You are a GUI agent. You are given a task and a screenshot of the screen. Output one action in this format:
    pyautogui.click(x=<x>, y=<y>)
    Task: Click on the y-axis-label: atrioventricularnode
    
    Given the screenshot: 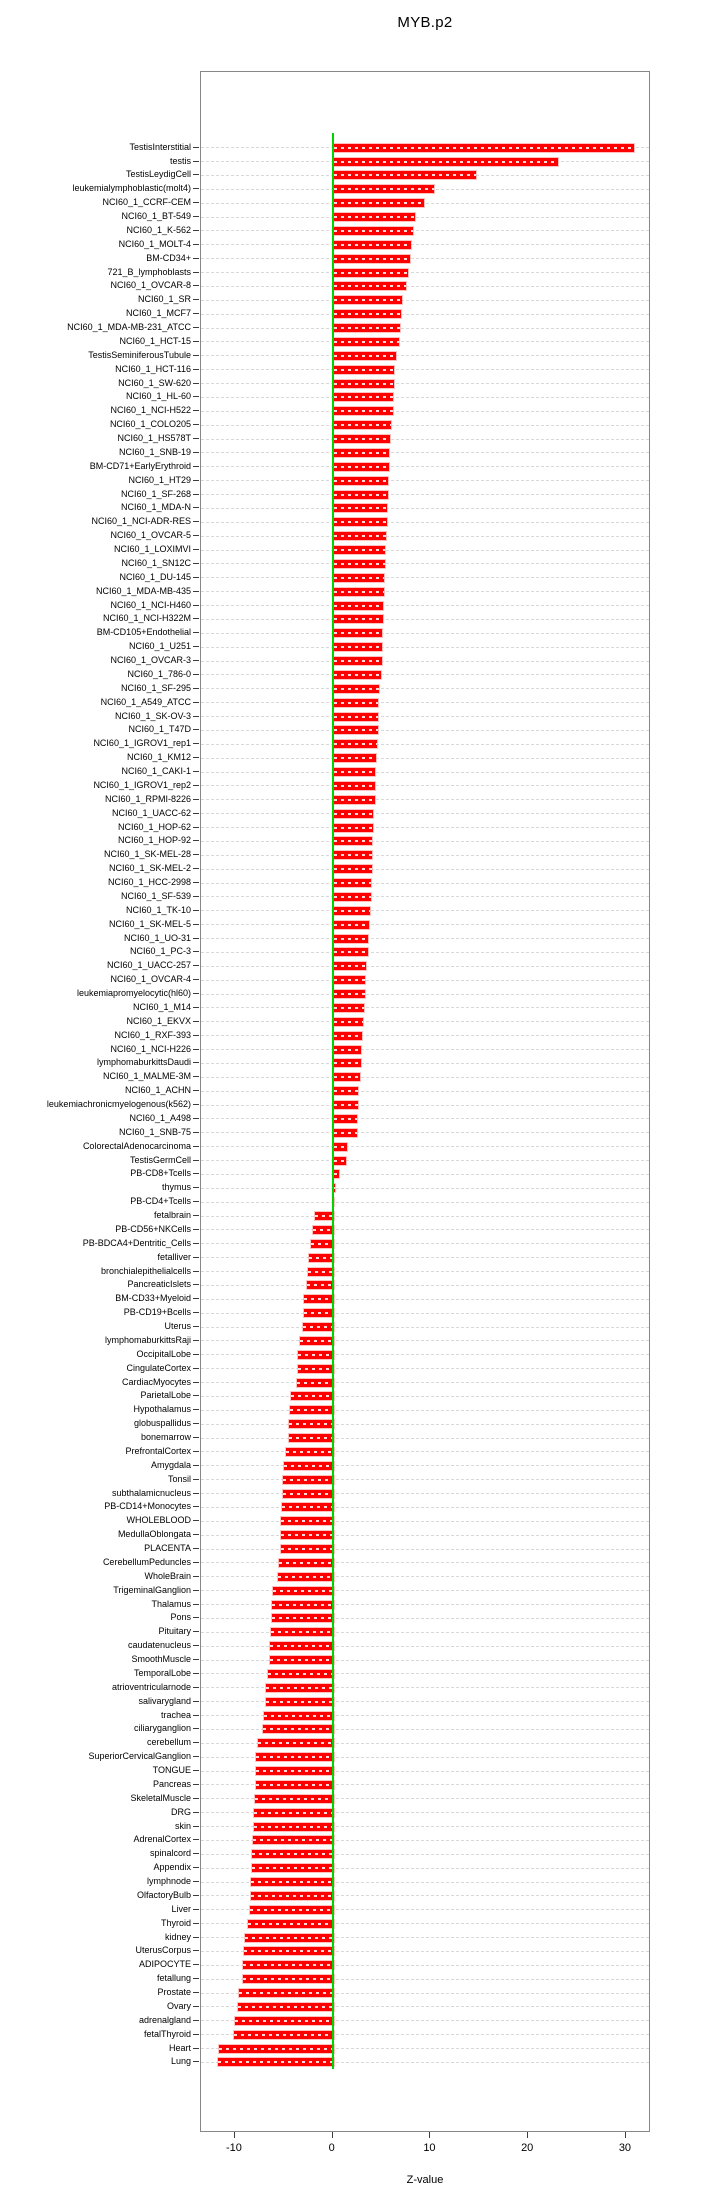 What is the action you would take?
    pyautogui.click(x=151, y=1686)
    